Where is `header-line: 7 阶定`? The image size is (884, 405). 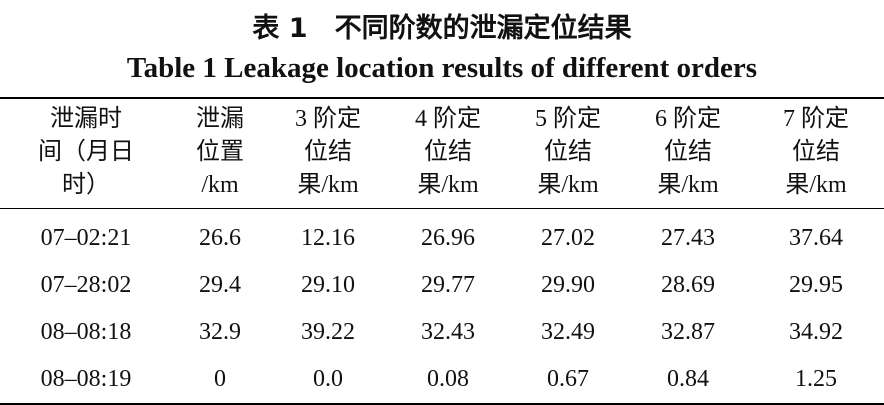
header-line: 7 阶定 is located at coordinates (816, 119).